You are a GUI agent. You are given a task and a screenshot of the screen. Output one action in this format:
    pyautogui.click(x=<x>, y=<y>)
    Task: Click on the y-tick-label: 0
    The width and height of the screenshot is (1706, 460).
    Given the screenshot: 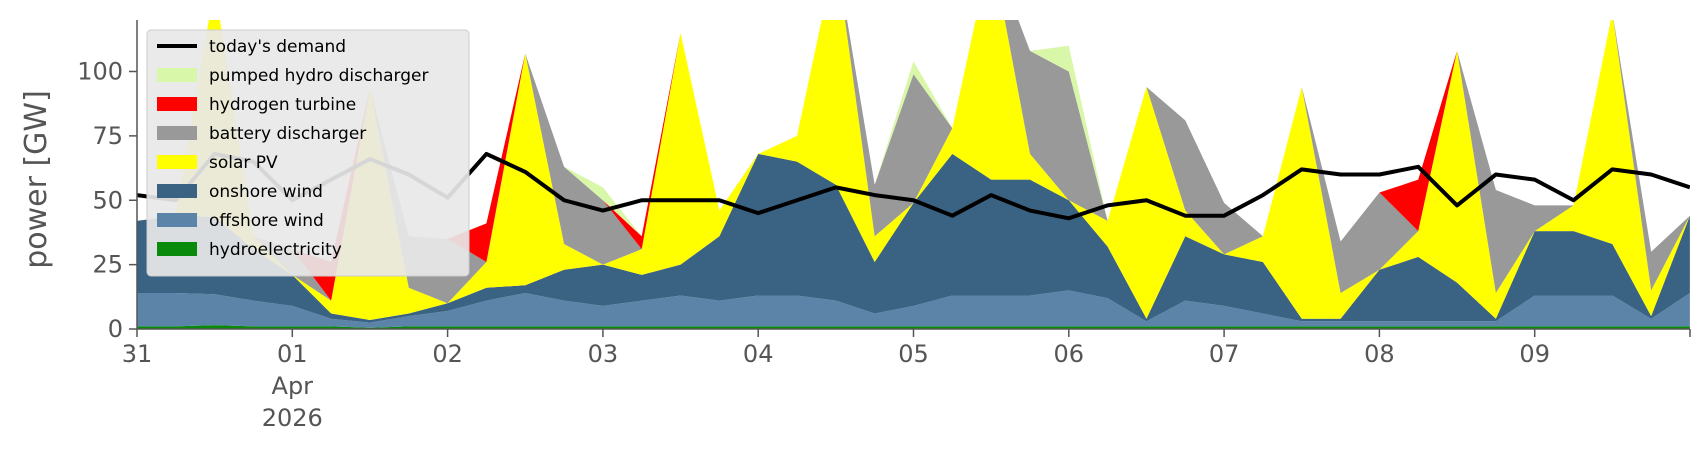 What is the action you would take?
    pyautogui.click(x=115, y=329)
    